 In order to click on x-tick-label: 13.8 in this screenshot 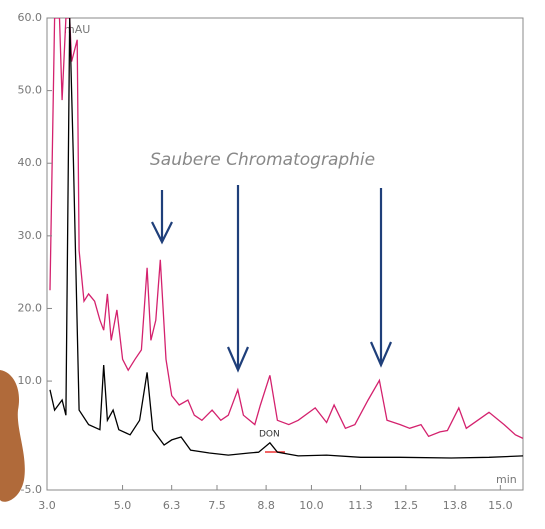, I will do `click(455, 505)`.